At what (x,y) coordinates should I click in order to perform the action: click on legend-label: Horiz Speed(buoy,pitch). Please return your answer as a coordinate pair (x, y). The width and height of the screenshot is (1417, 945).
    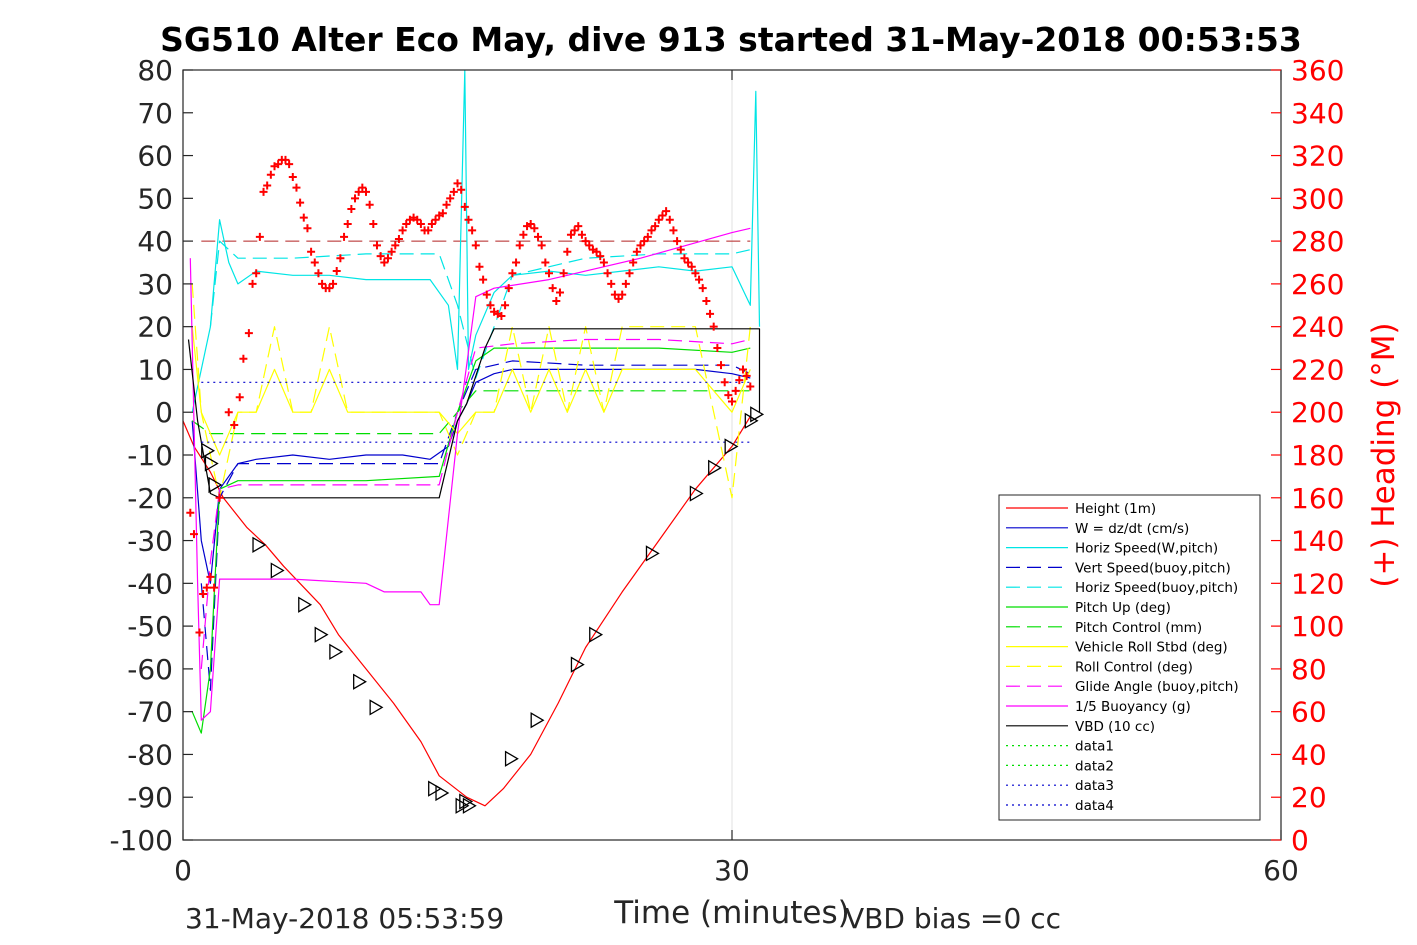
    Looking at the image, I should click on (1156, 588).